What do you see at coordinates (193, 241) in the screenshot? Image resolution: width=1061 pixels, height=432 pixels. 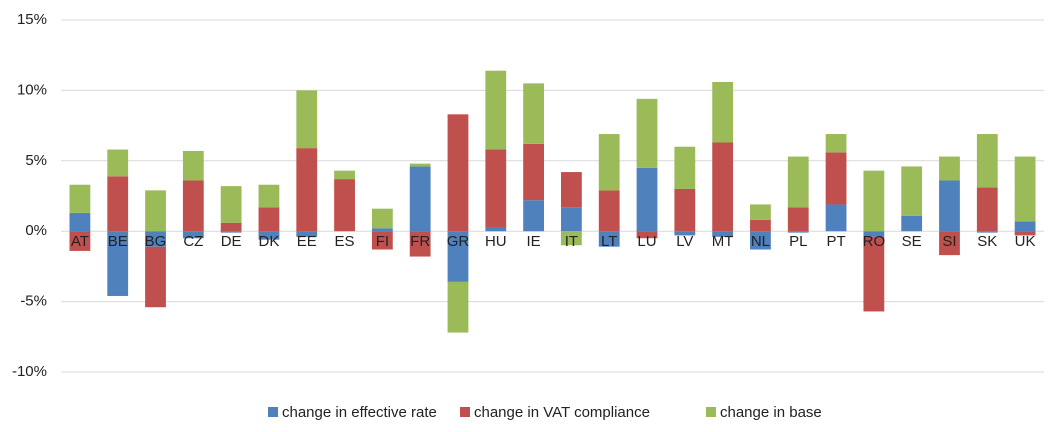 I see `x-tick-label: CZ` at bounding box center [193, 241].